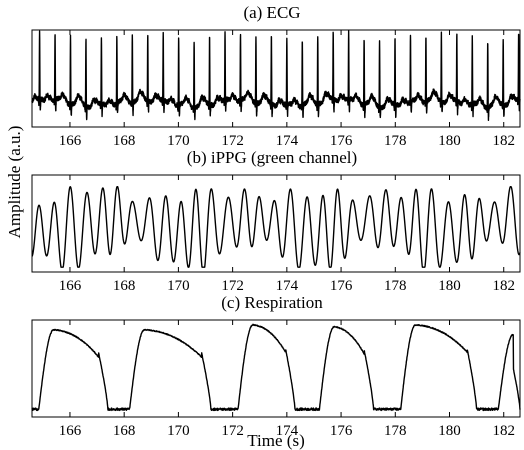  Describe the element at coordinates (272, 157) in the screenshot. I see `panel-b-title: (b) iPPG (green channel)` at that location.